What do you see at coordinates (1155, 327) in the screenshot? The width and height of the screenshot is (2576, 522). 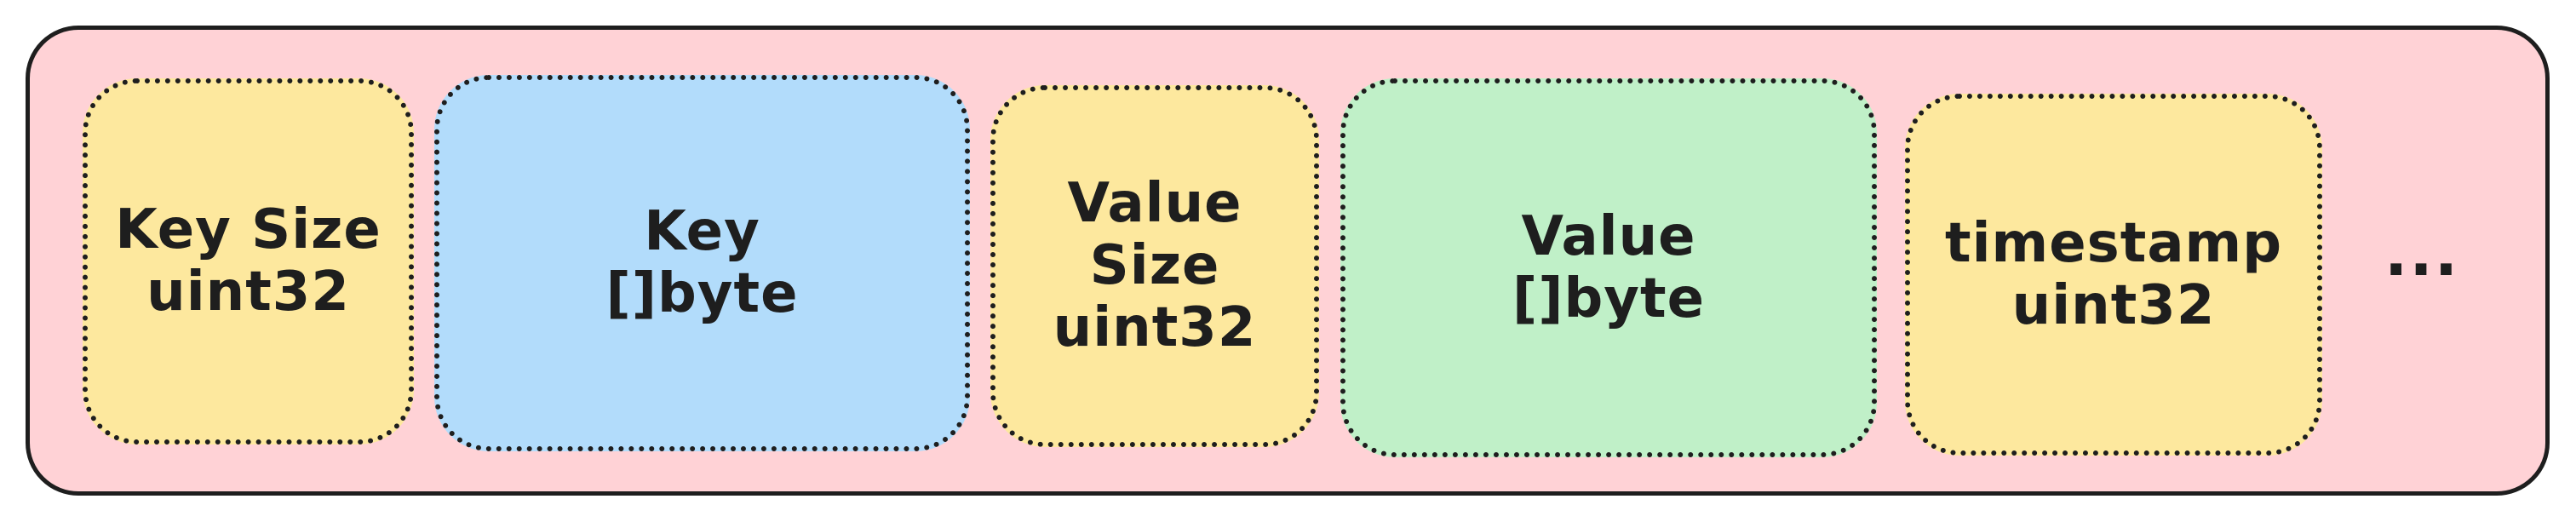 I see `value-size-type: uint32` at bounding box center [1155, 327].